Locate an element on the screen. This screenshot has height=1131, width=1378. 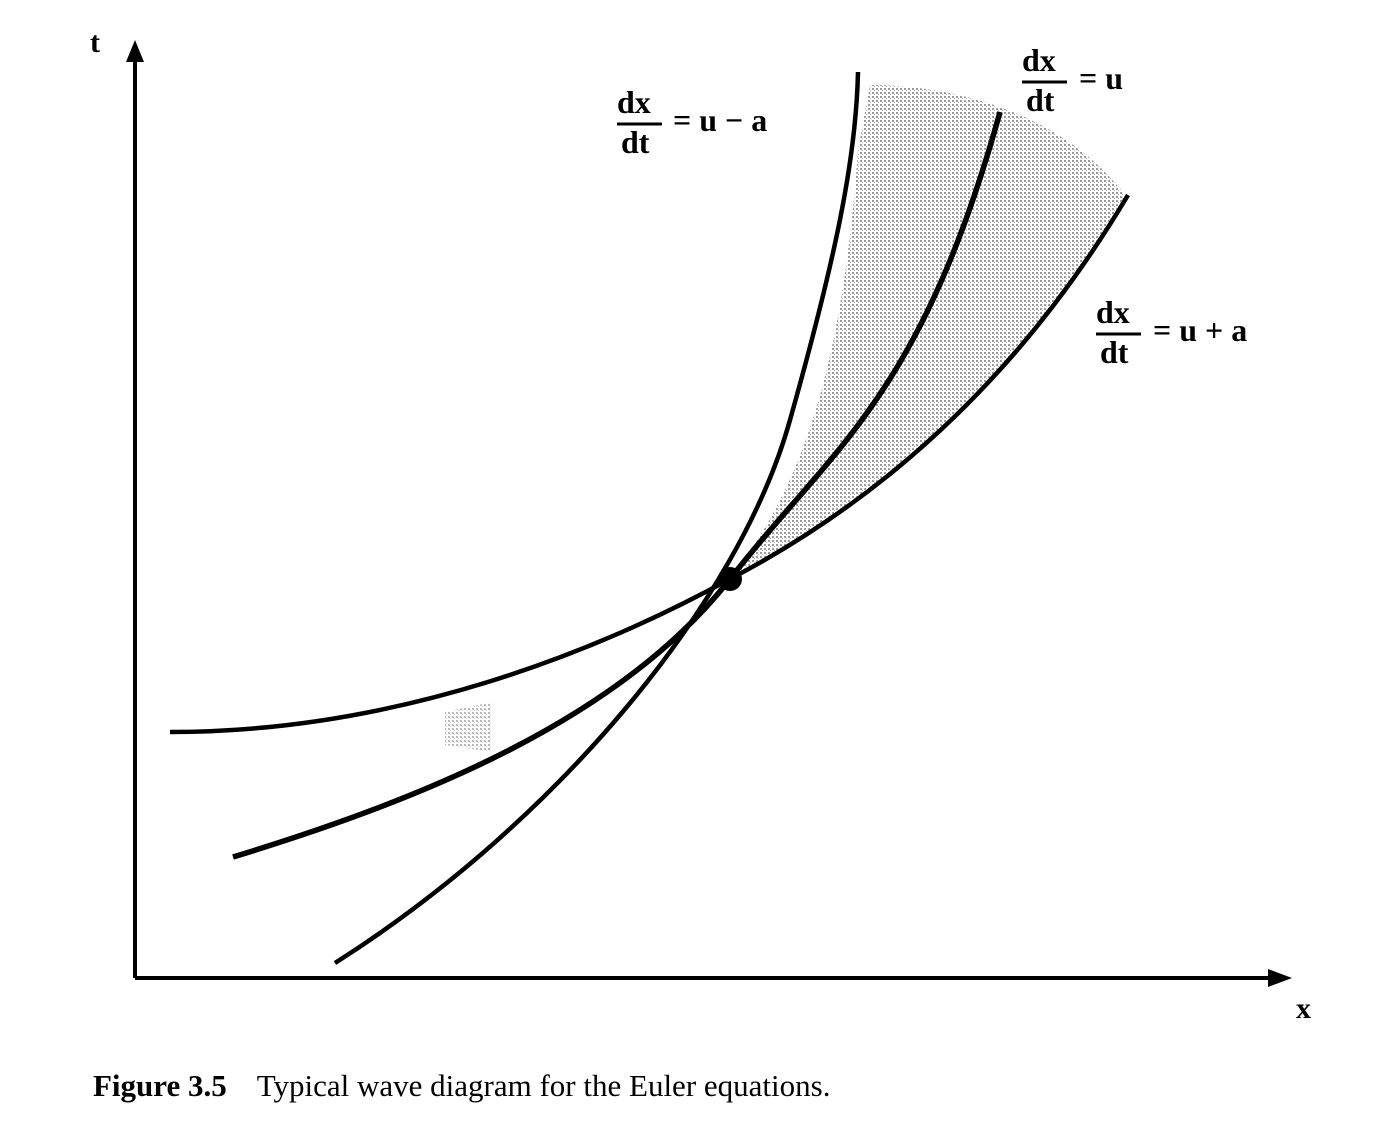
caption-label: Figure 3.5 is located at coordinates (160, 1085).